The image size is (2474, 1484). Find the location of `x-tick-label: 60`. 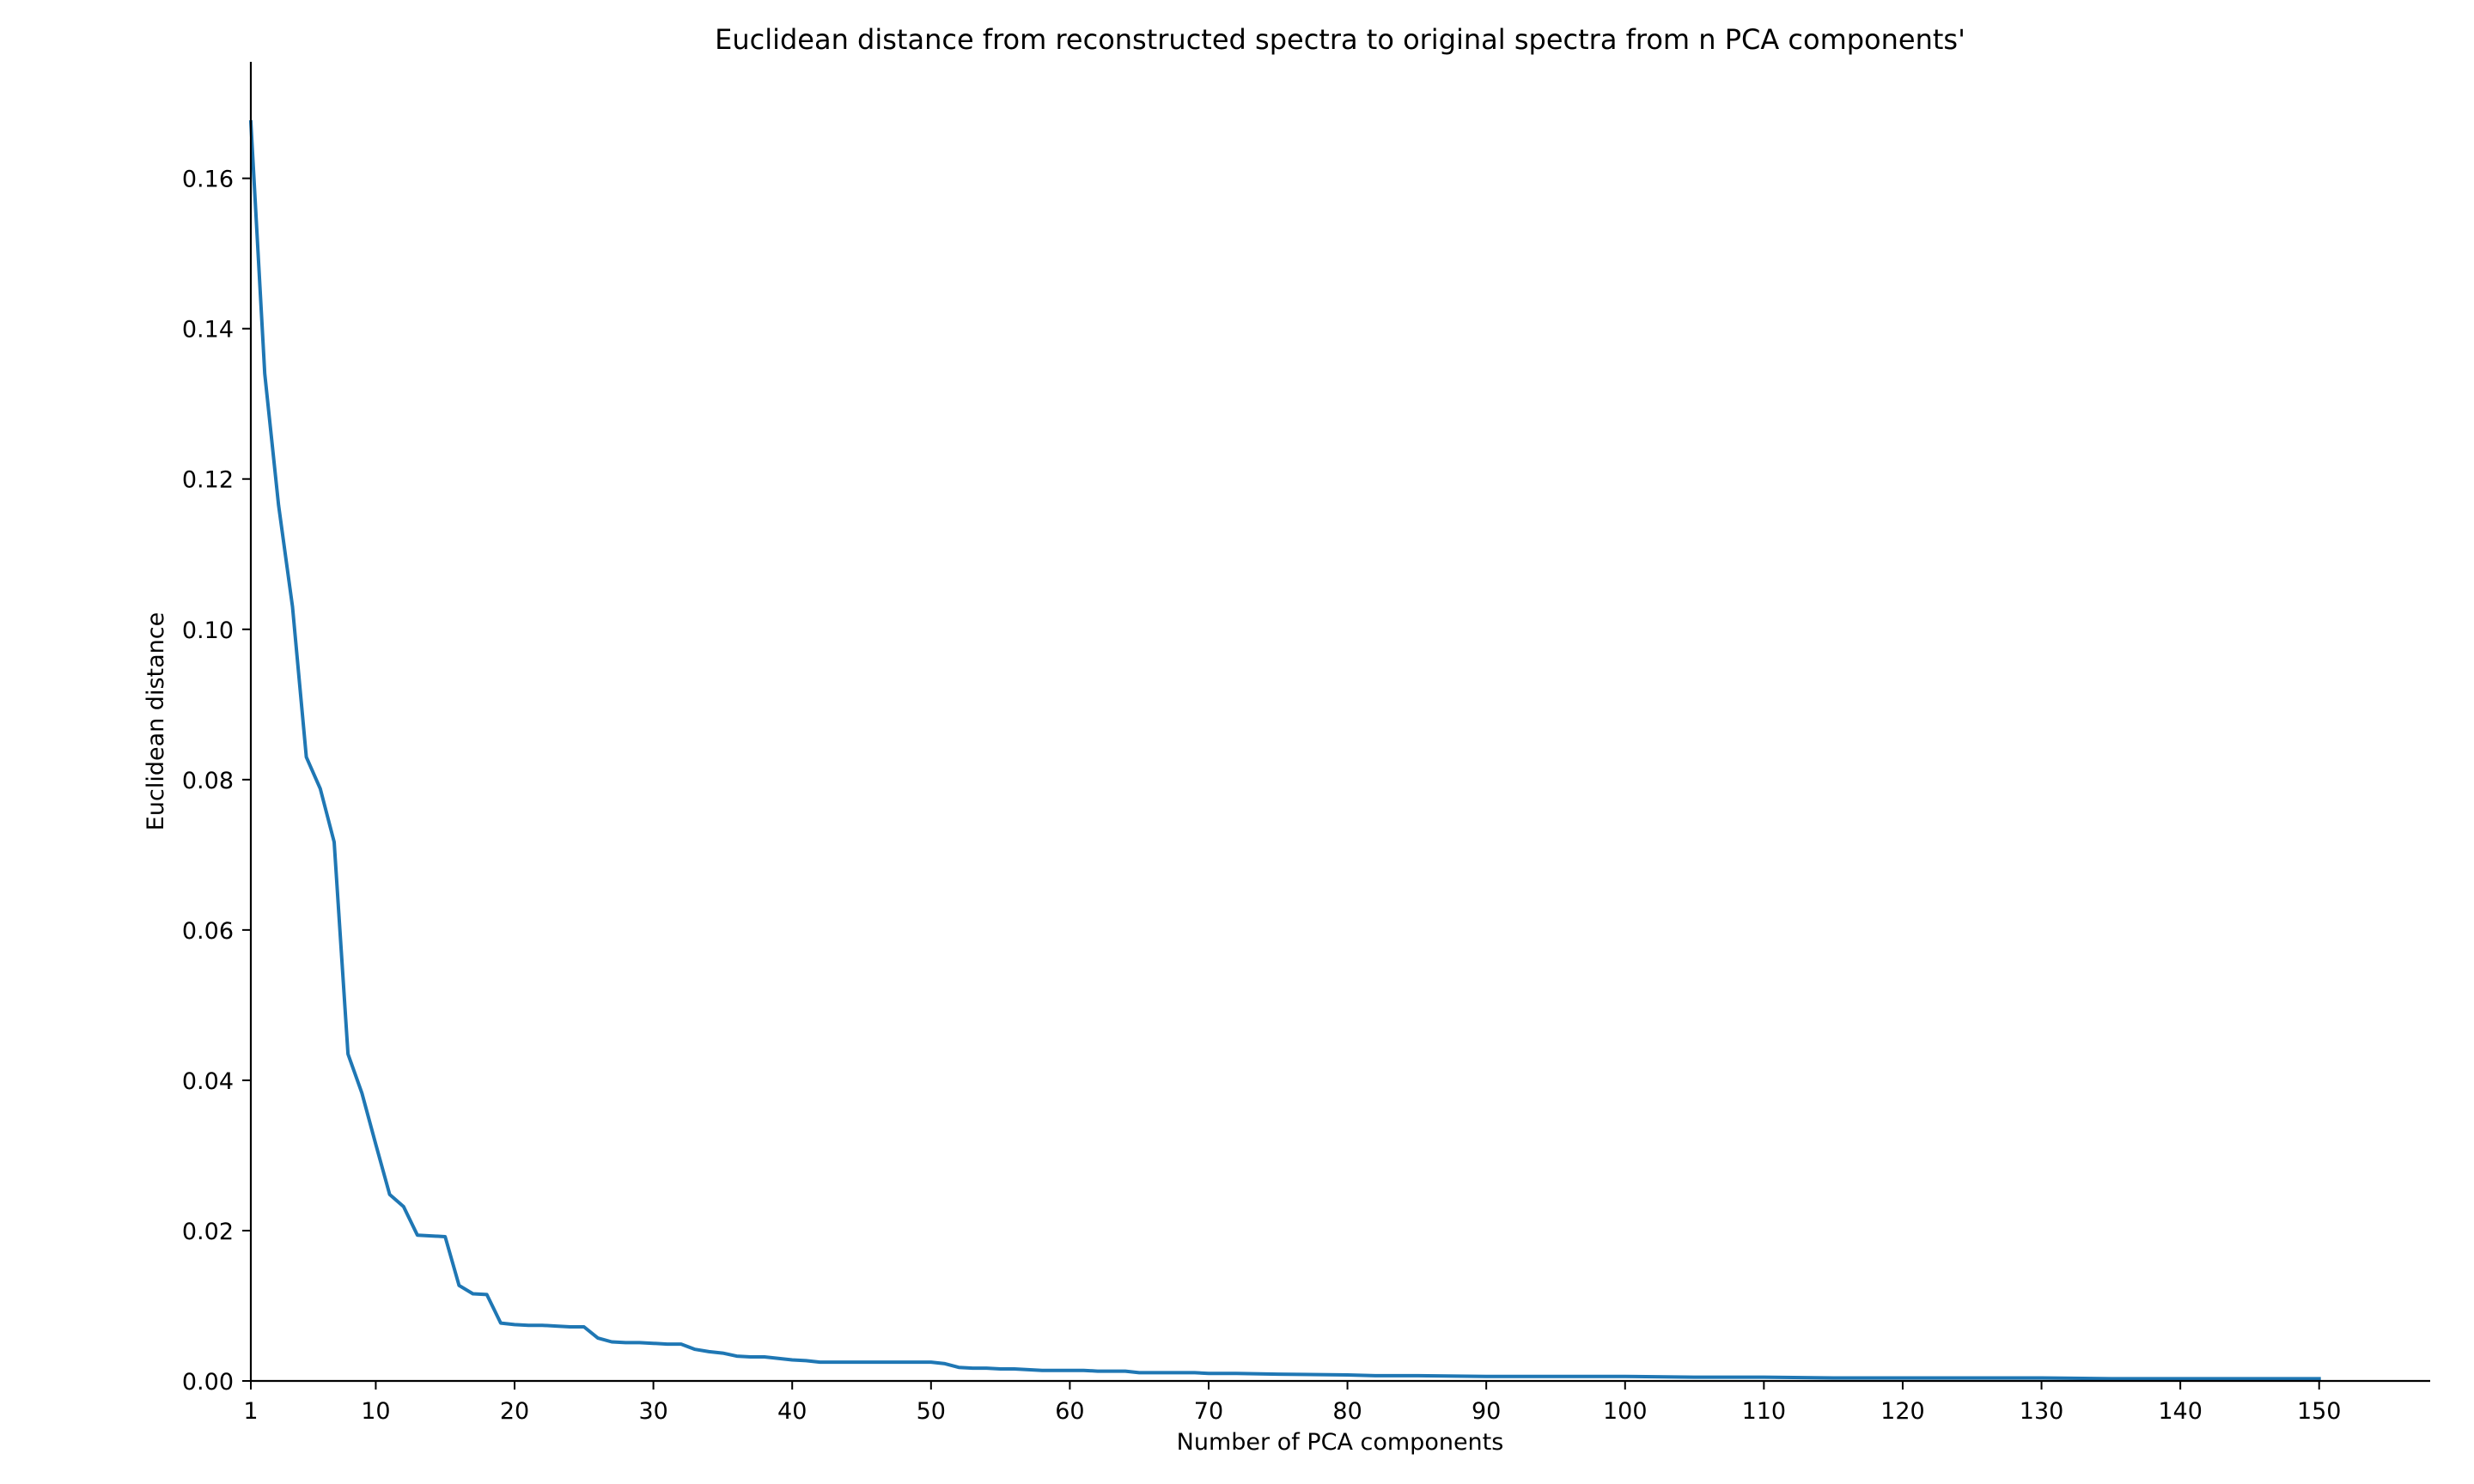

x-tick-label: 60 is located at coordinates (1069, 1412).